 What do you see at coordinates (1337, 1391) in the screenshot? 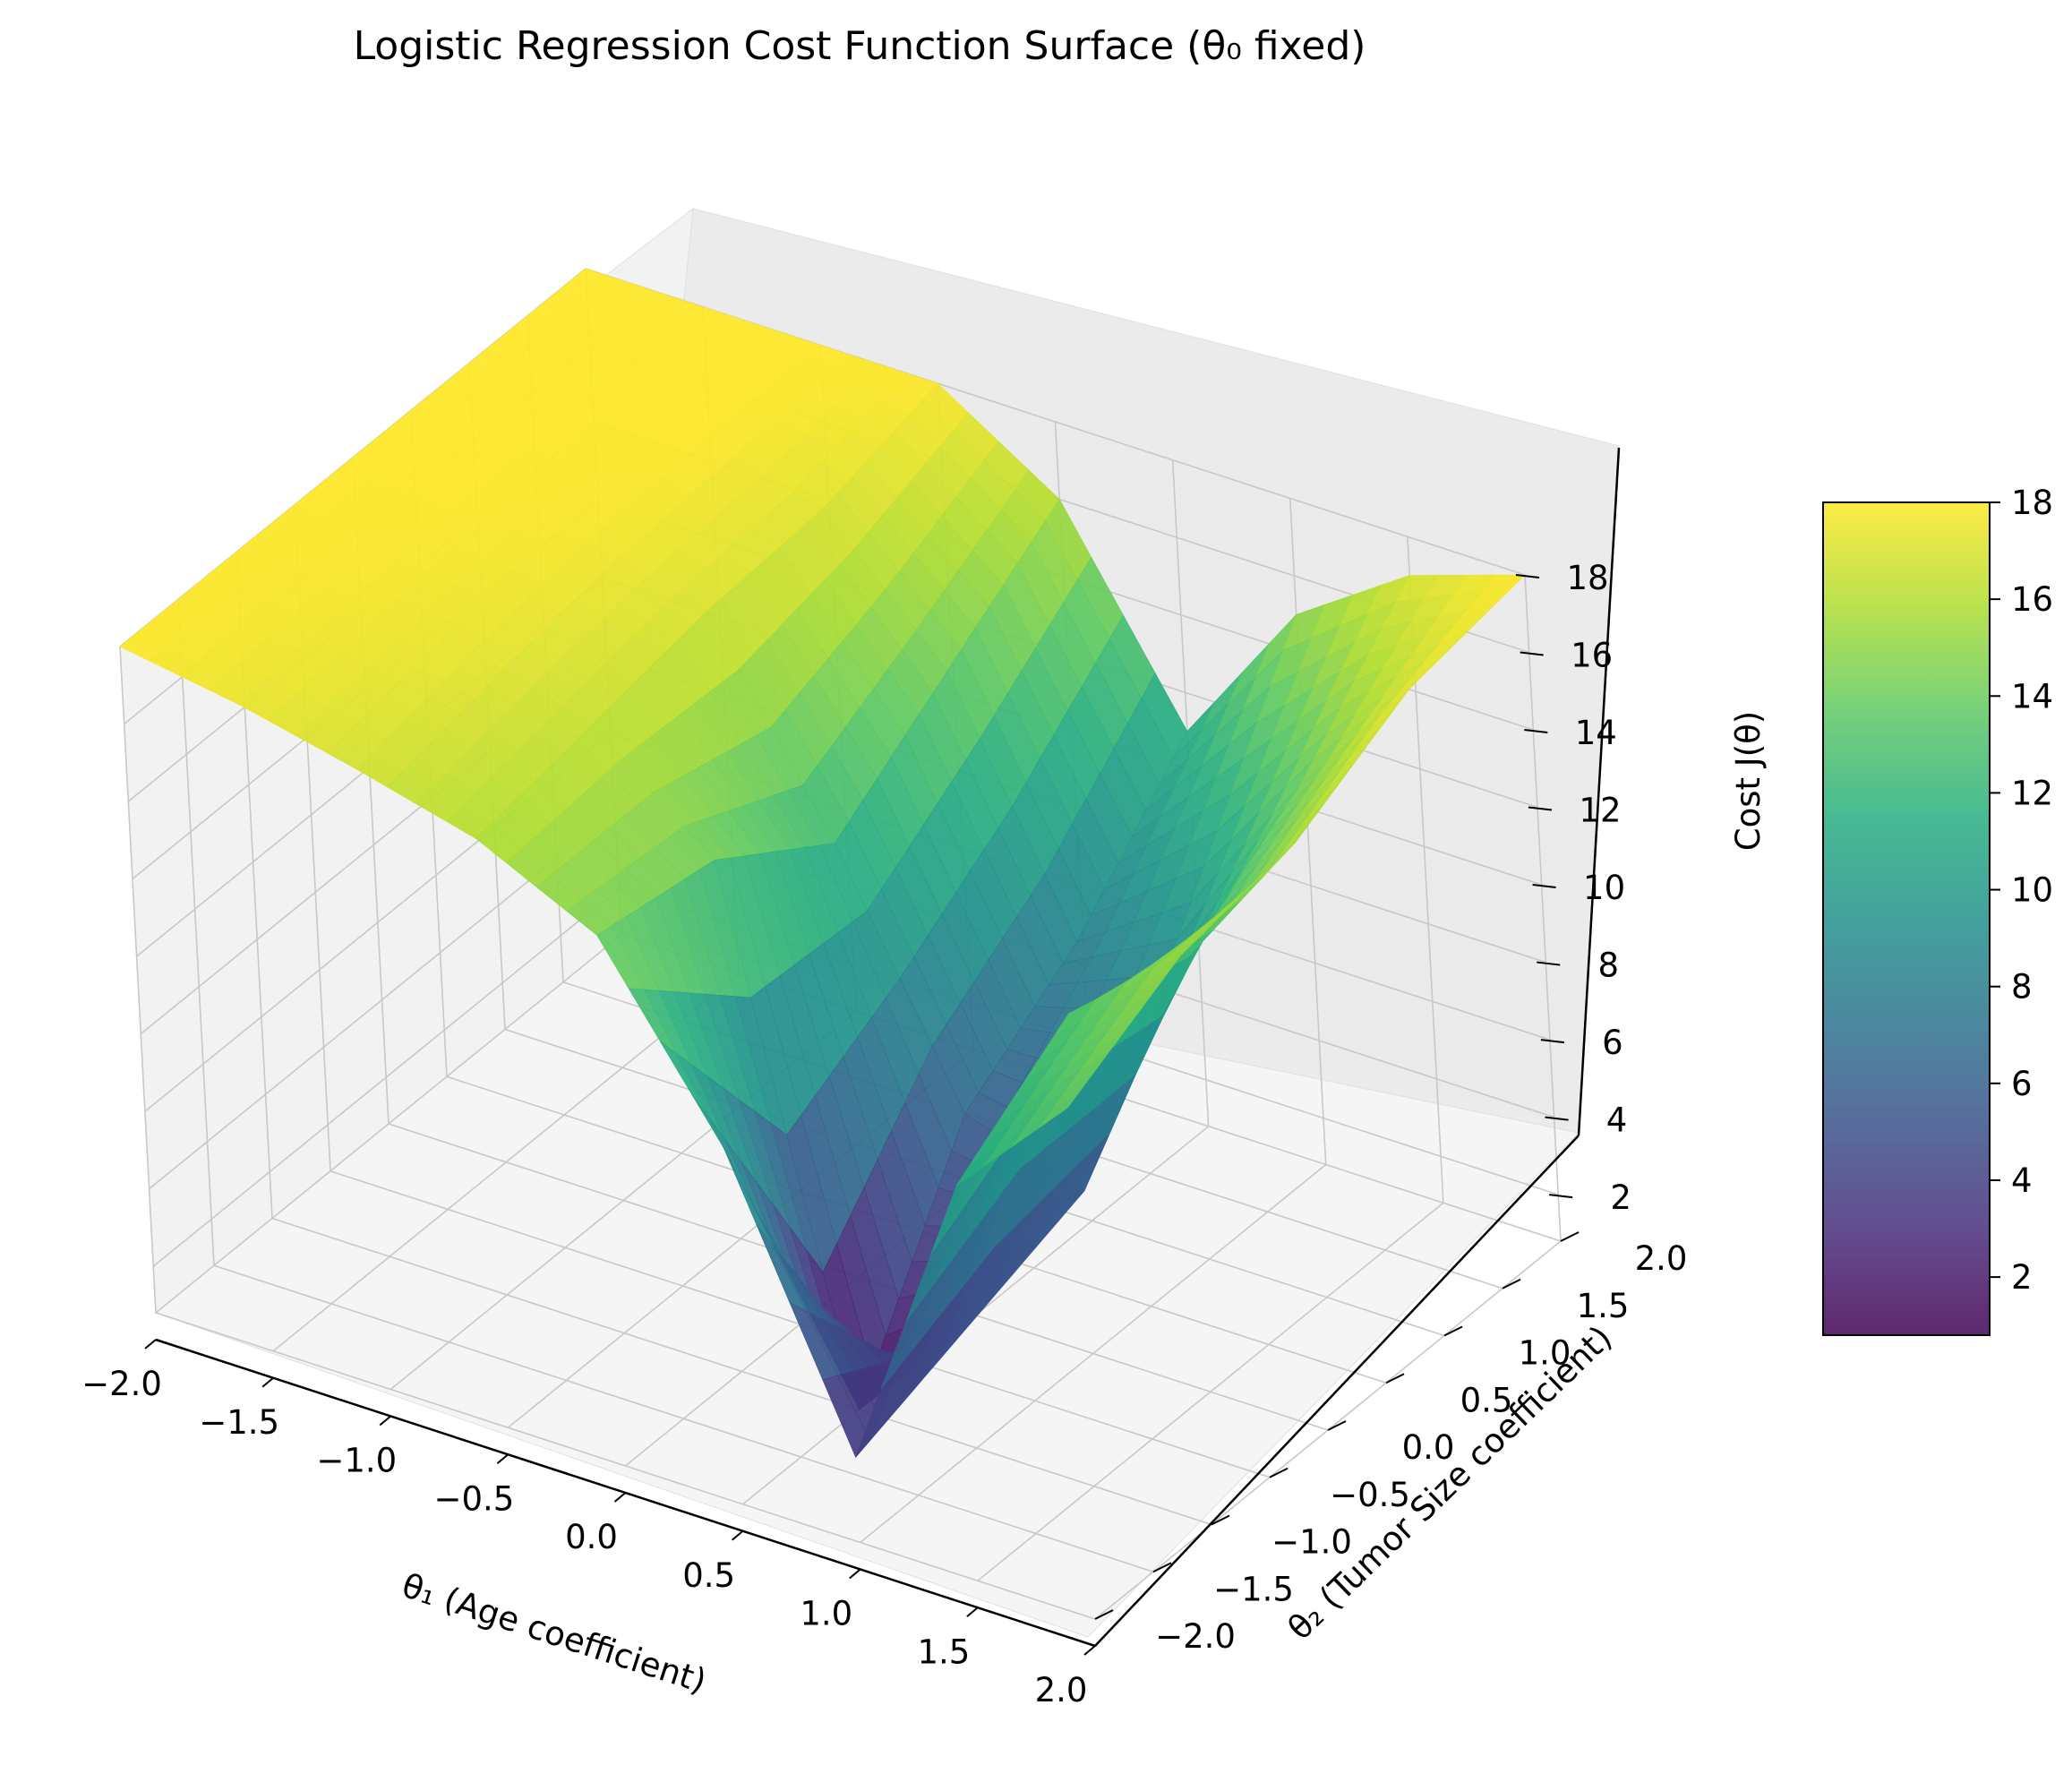
I see `y-axis-line` at bounding box center [1337, 1391].